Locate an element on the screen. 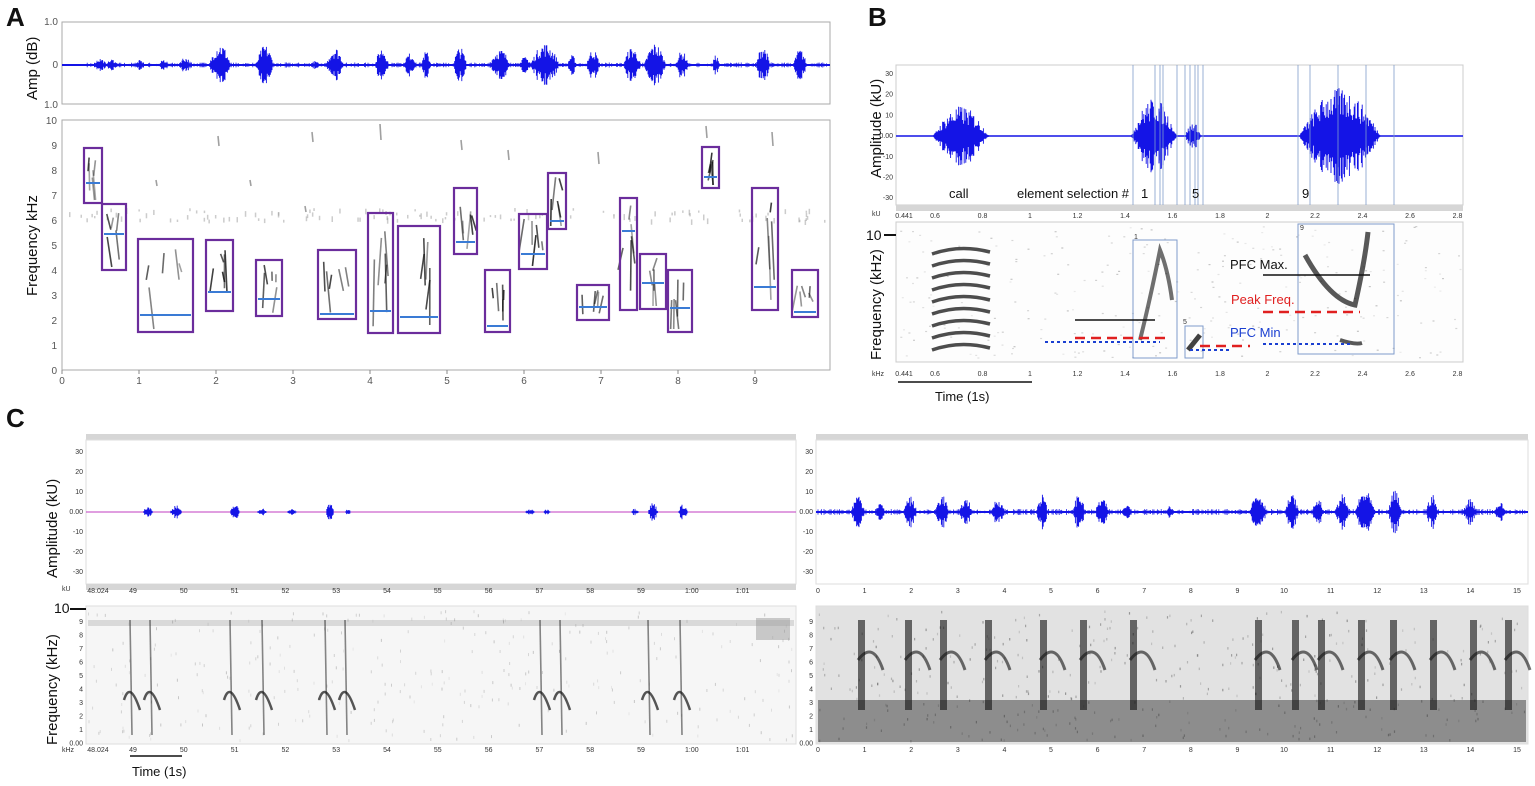  panel-c-freq-tick: 8 is located at coordinates (81, 636).